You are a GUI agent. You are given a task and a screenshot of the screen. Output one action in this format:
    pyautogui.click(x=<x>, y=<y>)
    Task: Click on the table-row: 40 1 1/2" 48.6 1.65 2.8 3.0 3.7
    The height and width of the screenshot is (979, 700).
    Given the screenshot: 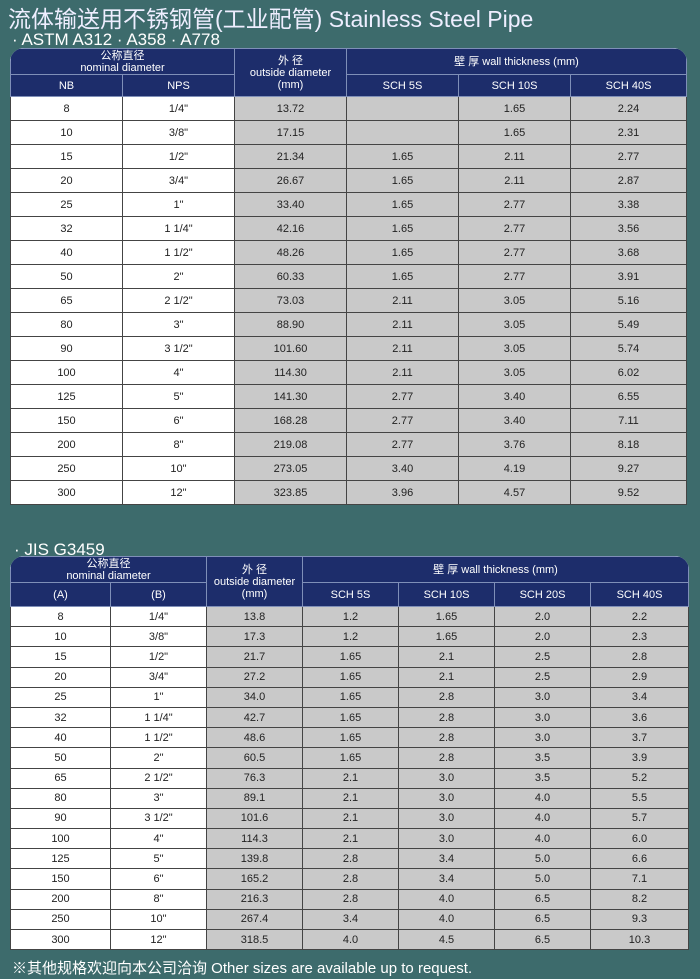 What is the action you would take?
    pyautogui.click(x=349, y=738)
    